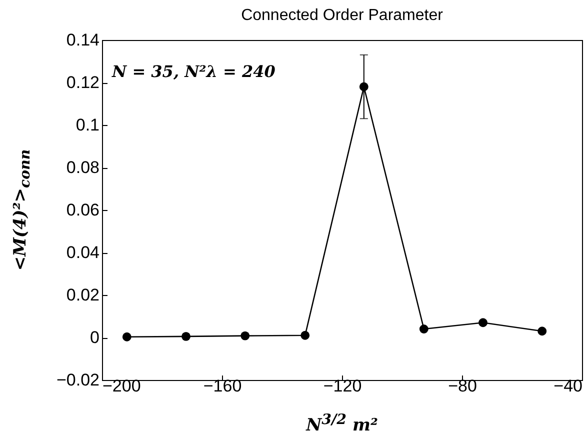 This screenshot has width=586, height=441. I want to click on y-tick-label: 0.14, so click(83, 40).